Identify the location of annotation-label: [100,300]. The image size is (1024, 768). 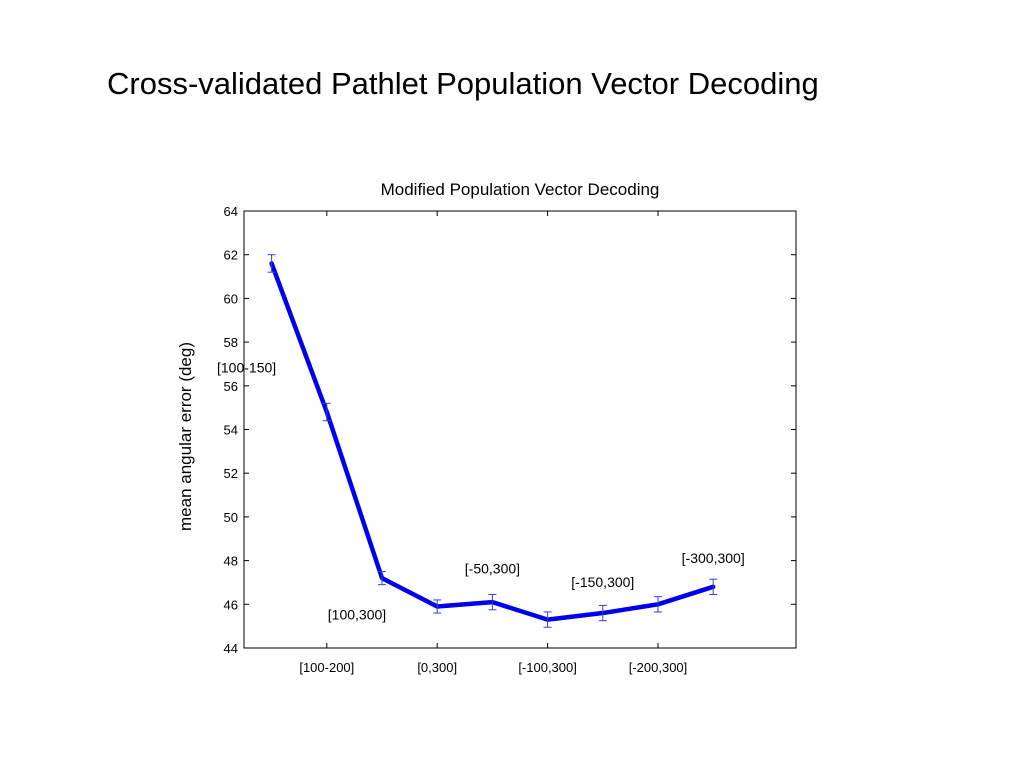
(357, 615).